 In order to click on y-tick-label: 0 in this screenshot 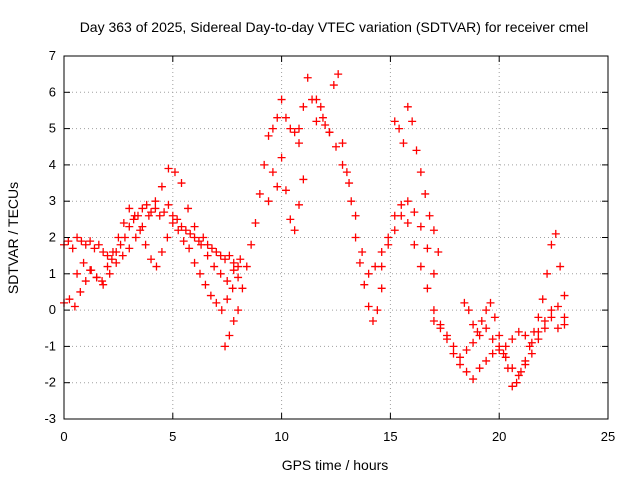, I will do `click(52, 309)`.